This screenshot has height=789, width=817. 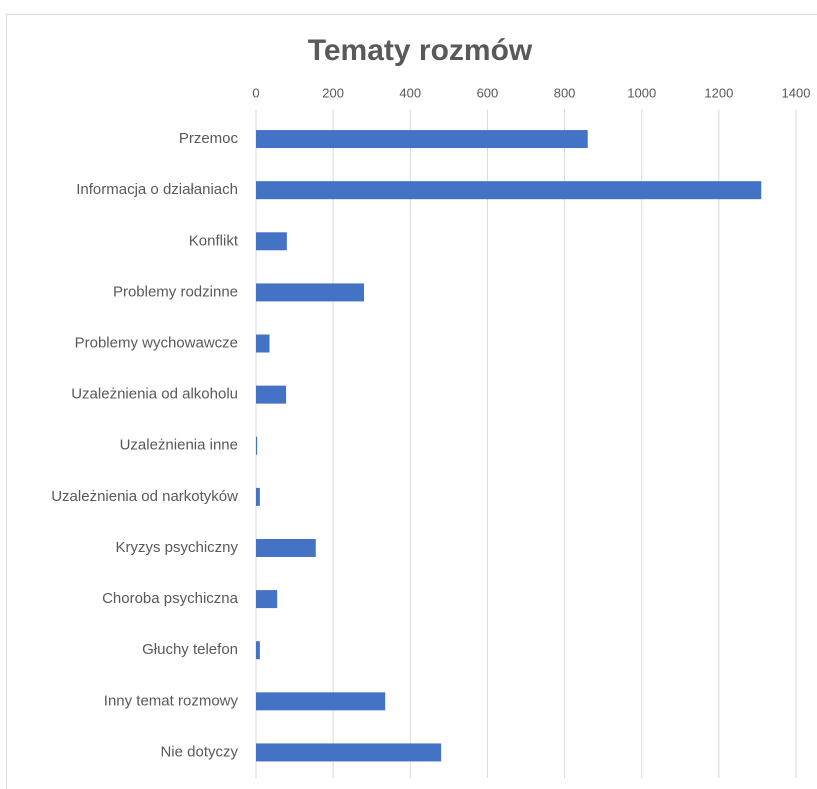 I want to click on x-tick-label: 0, so click(x=255, y=92).